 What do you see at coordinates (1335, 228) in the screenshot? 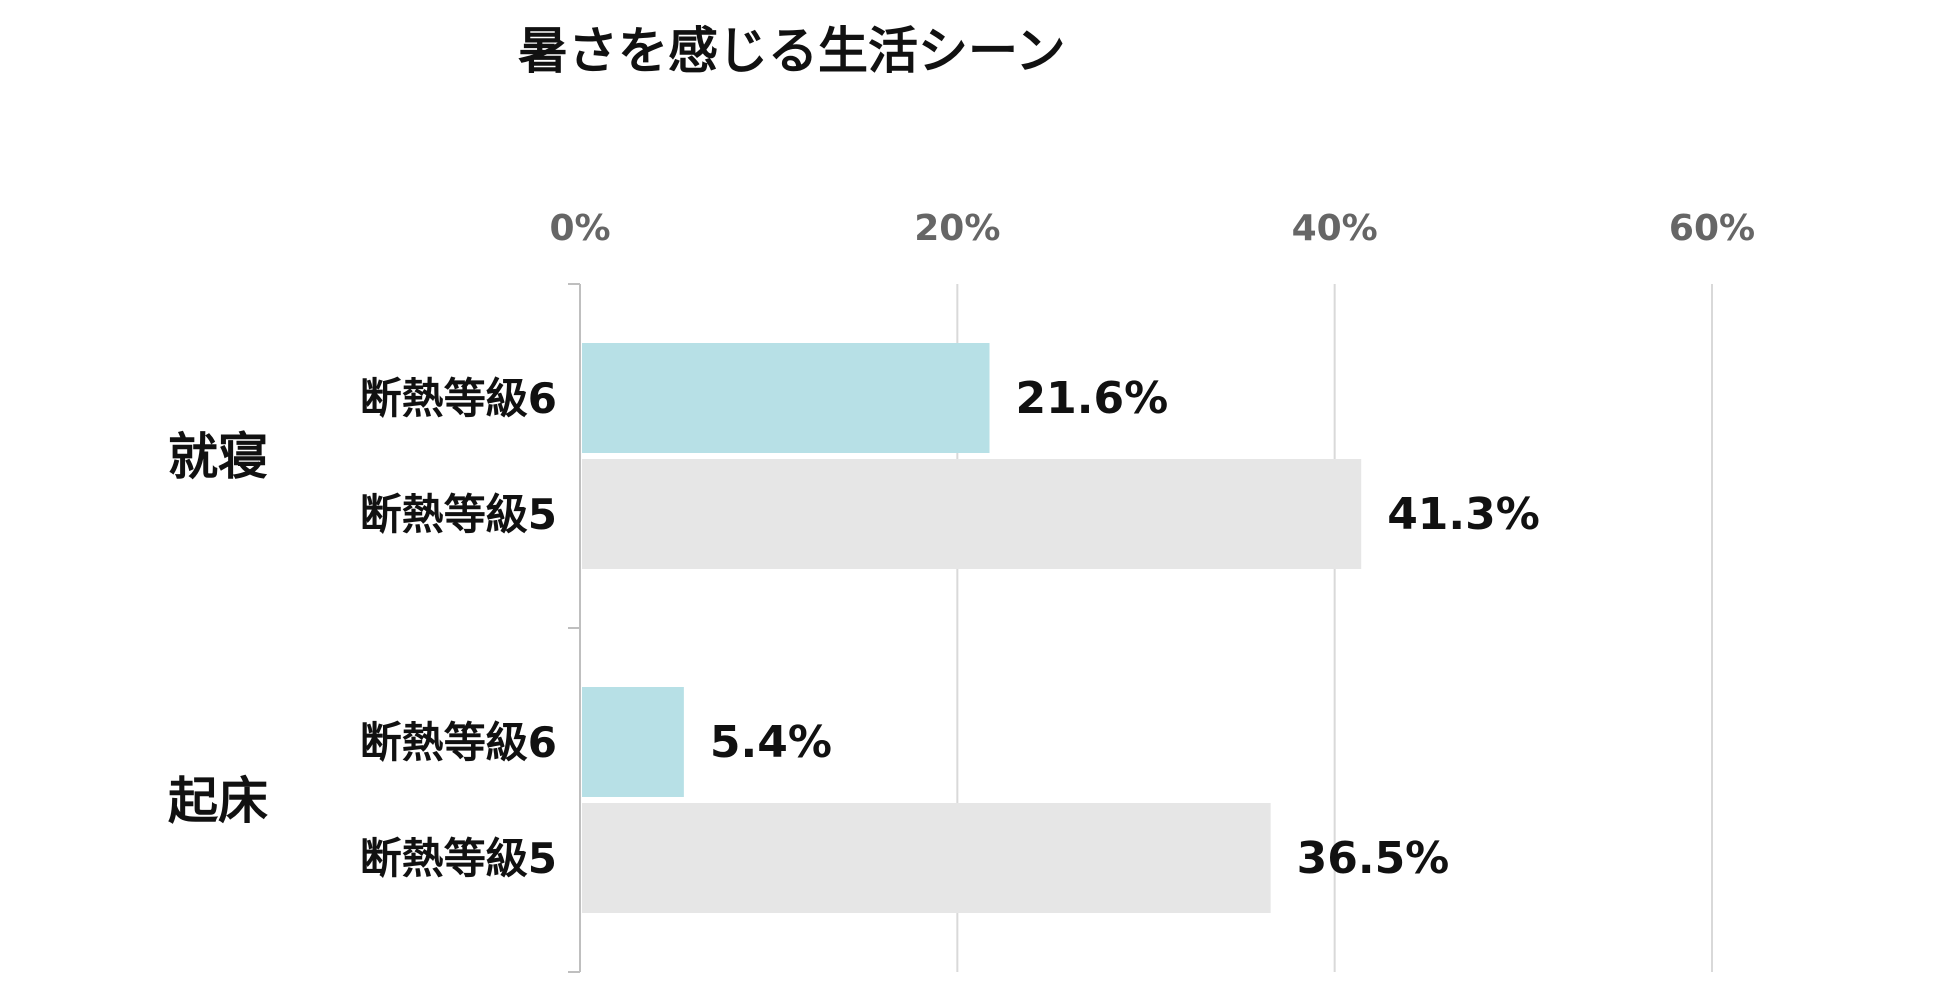
I see `x-tick-label: 40%` at bounding box center [1335, 228].